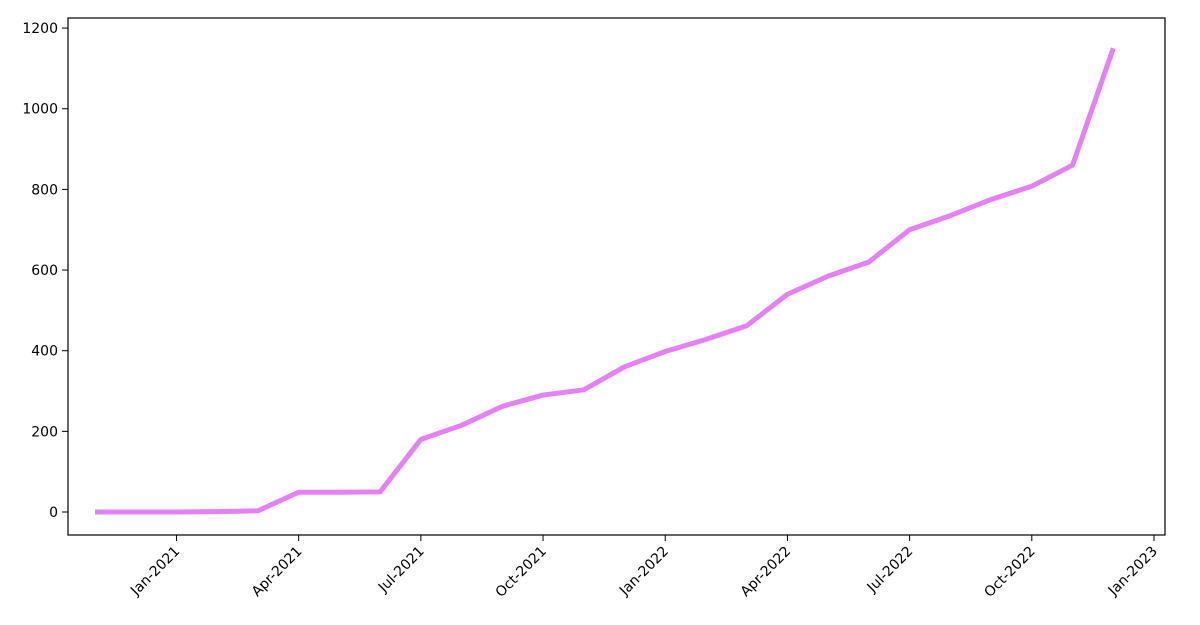 This screenshot has height=625, width=1200. What do you see at coordinates (53, 513) in the screenshot?
I see `y-tick-label: 0` at bounding box center [53, 513].